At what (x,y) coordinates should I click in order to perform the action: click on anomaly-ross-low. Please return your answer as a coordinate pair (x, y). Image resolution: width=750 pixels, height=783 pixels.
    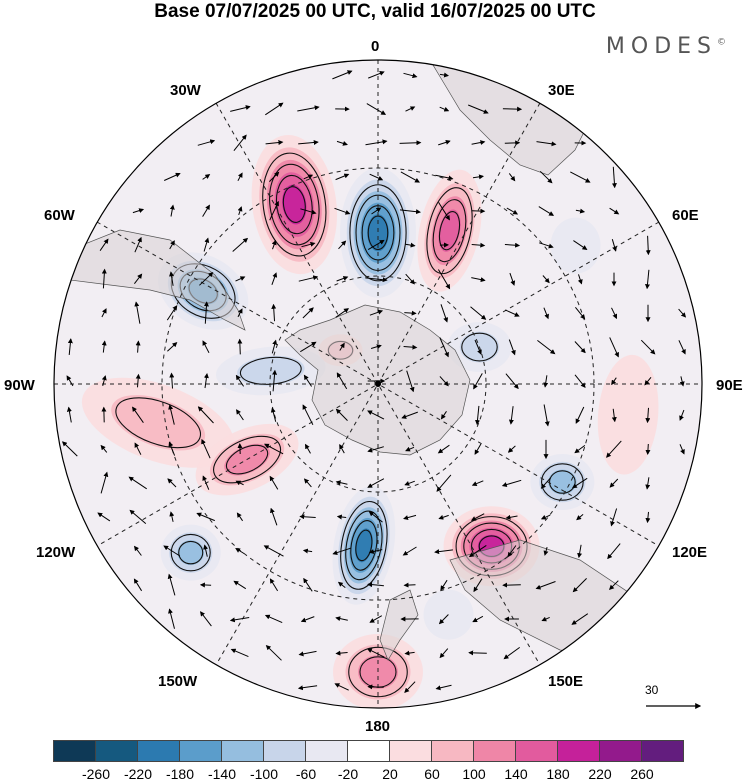
    Looking at the image, I should click on (364, 545).